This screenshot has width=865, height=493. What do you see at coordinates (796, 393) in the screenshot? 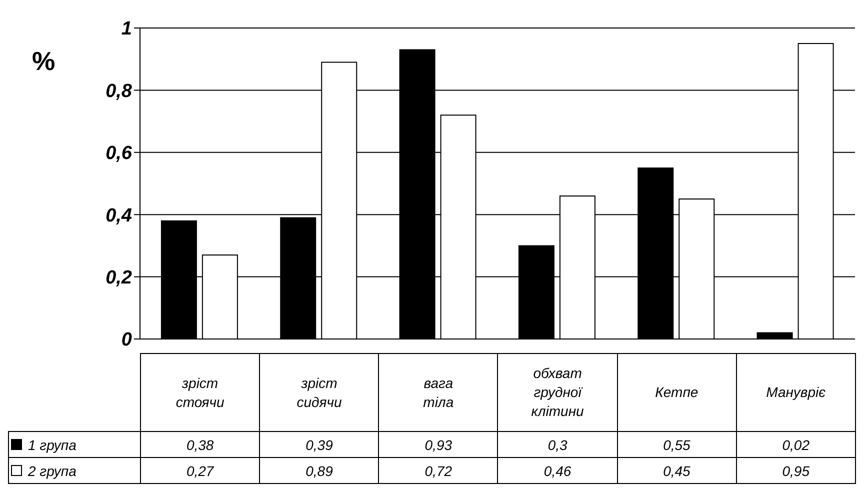
I see `x-tick-label: Манувріє` at bounding box center [796, 393].